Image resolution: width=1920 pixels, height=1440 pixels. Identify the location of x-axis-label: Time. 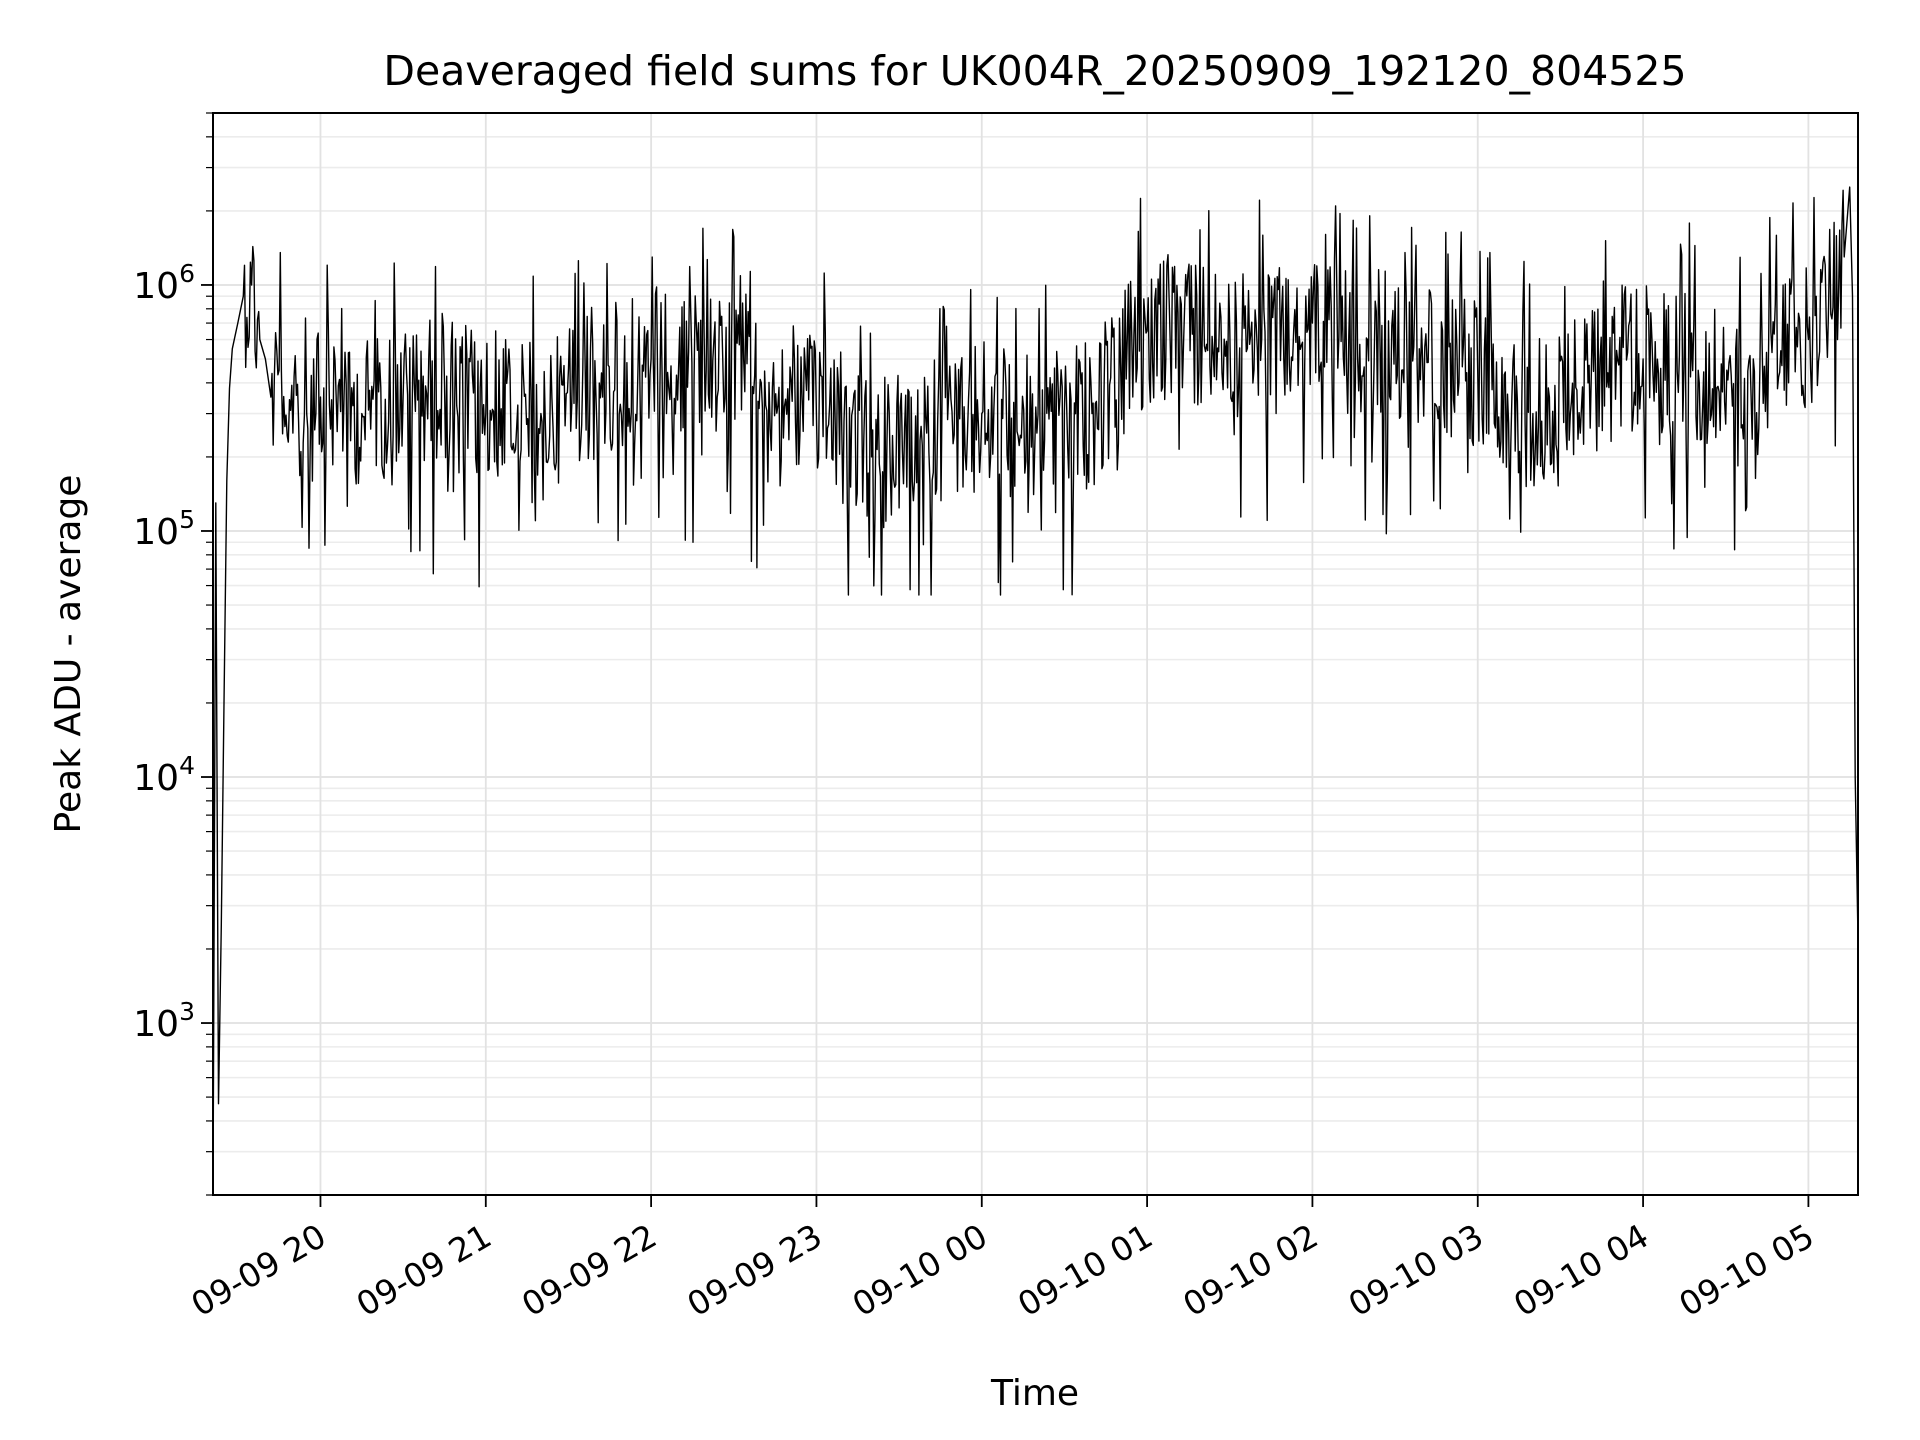
(1034, 1393).